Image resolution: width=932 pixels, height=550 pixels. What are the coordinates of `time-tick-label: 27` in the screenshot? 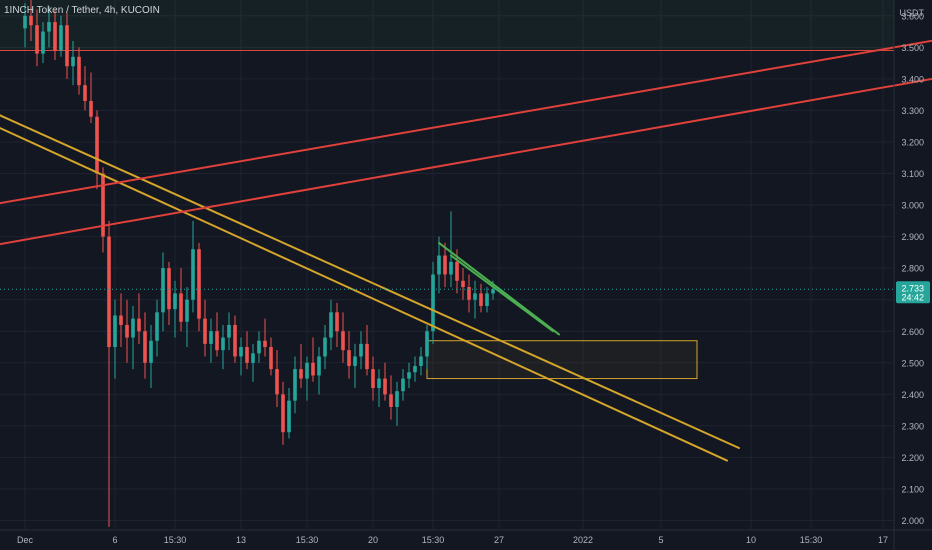 It's located at (499, 540).